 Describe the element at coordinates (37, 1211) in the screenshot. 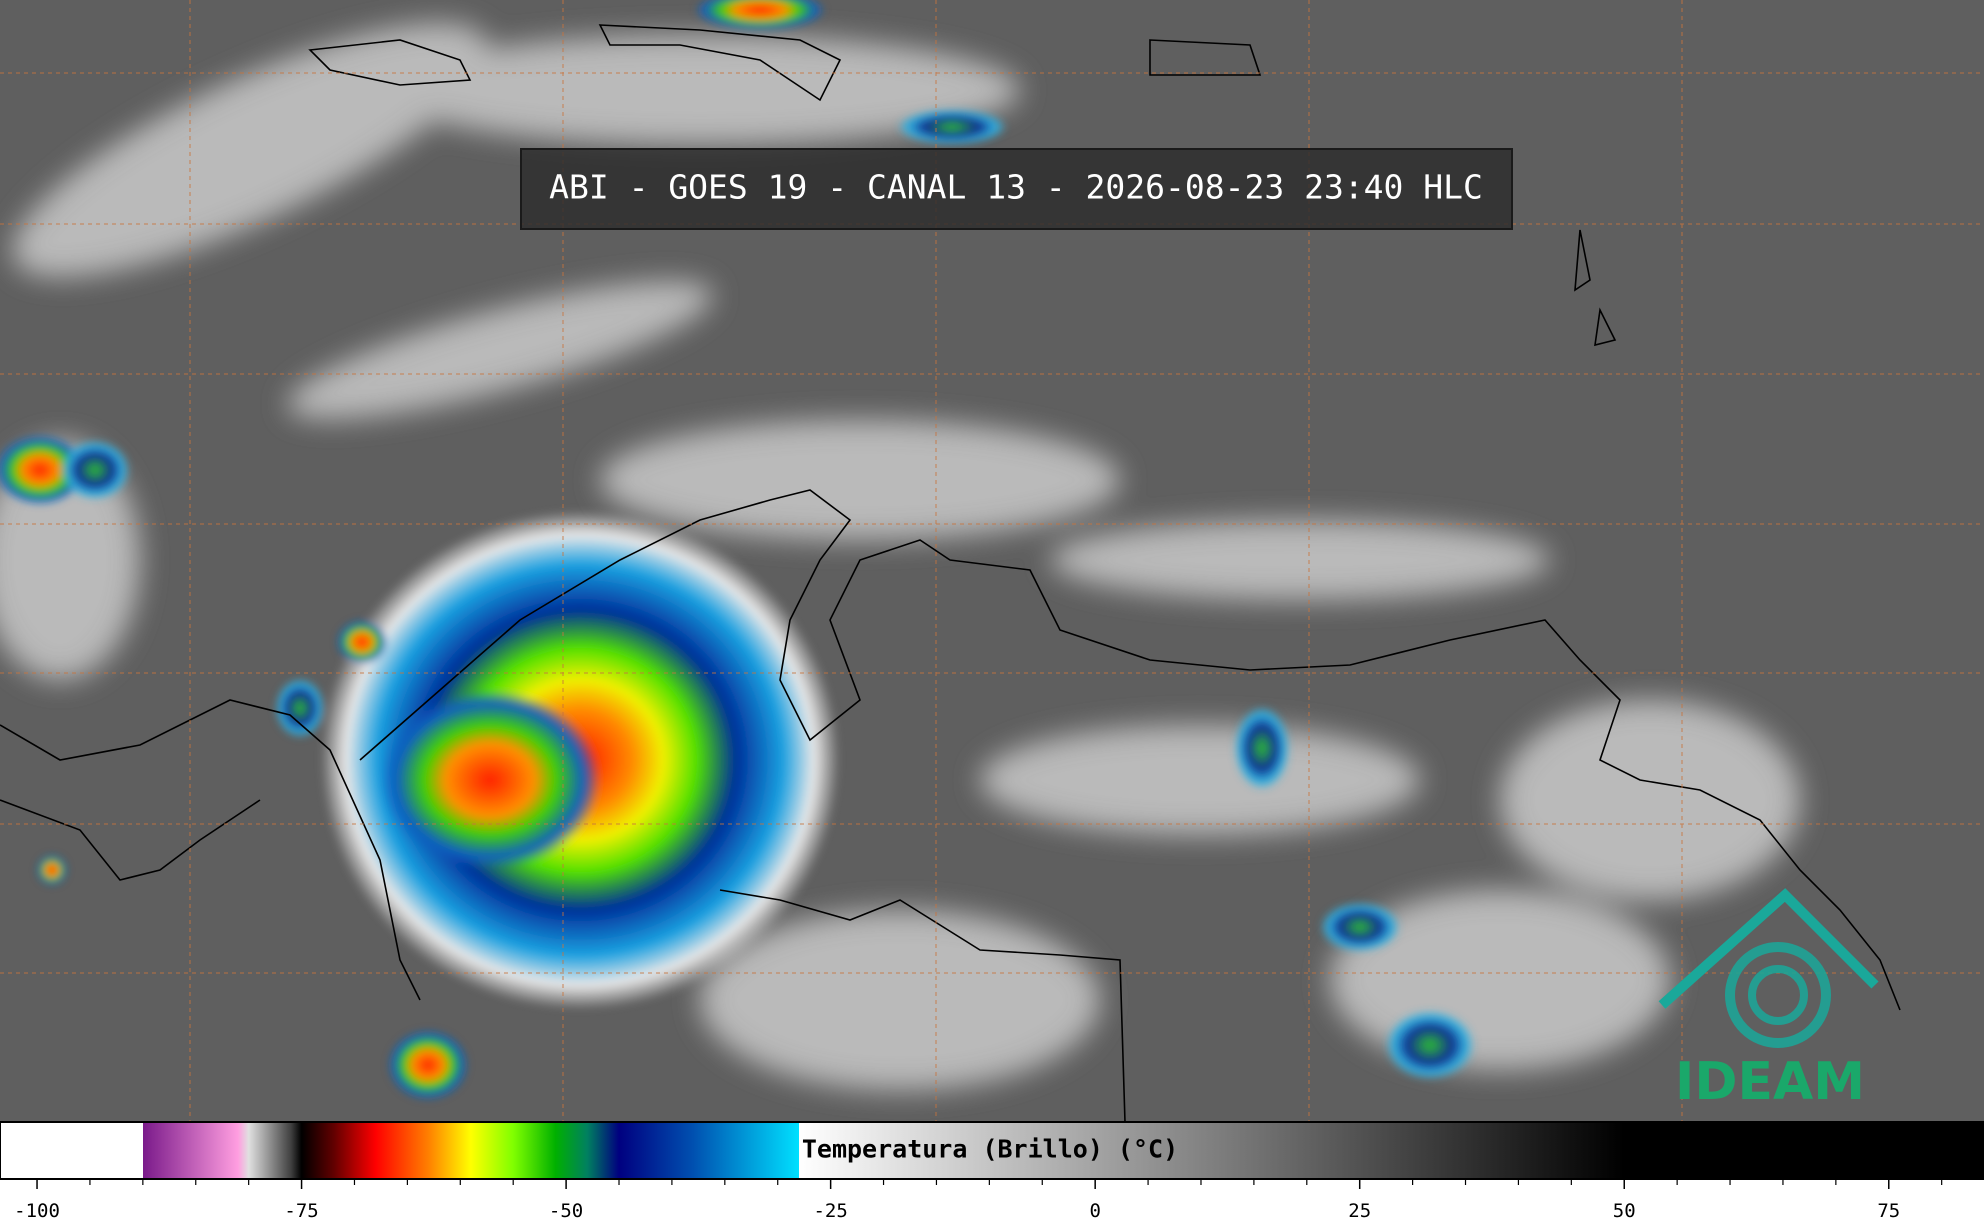

I see `tick-label: -100` at that location.